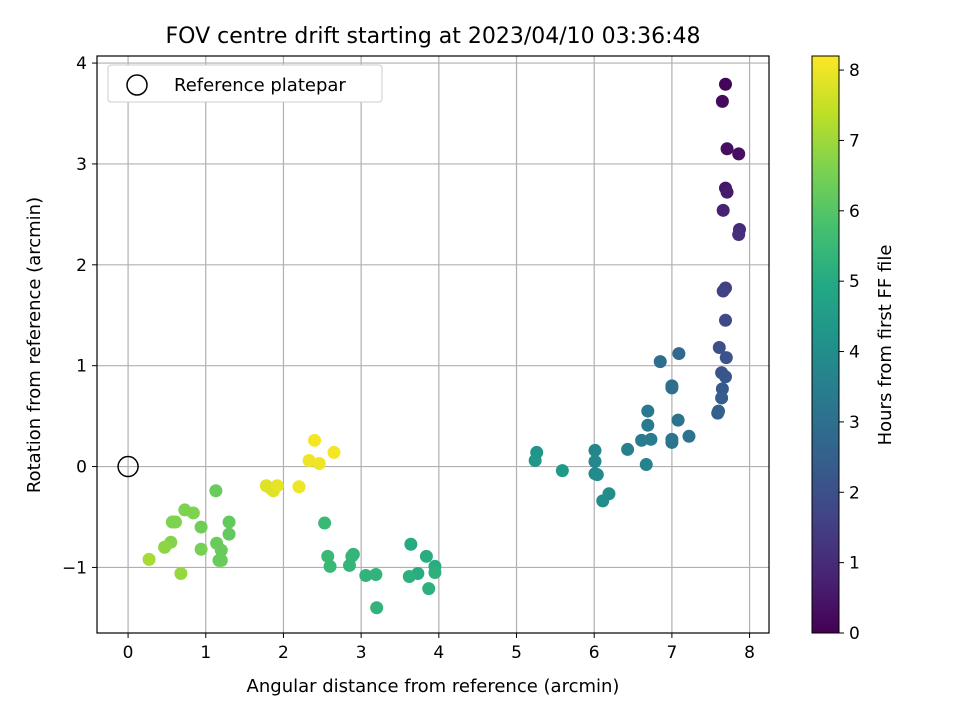 This screenshot has width=960, height=720. What do you see at coordinates (854, 353) in the screenshot?
I see `colorbar-tick-label: 4` at bounding box center [854, 353].